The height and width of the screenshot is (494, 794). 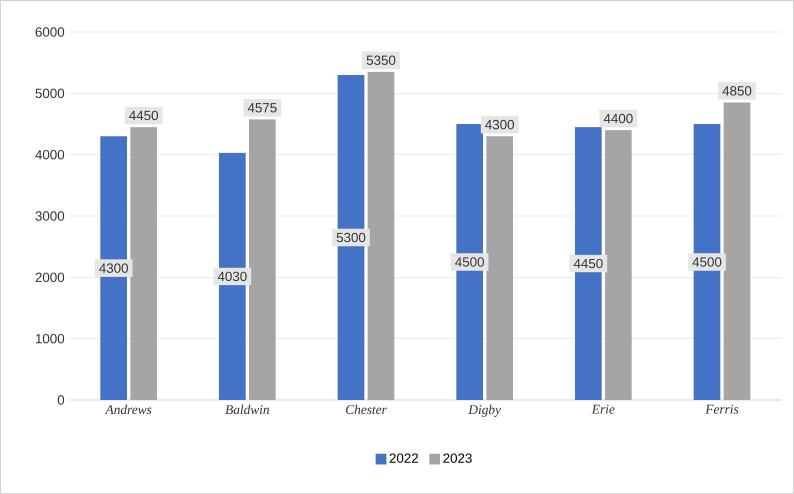 What do you see at coordinates (49, 155) in the screenshot?
I see `y-tick-label: 4000` at bounding box center [49, 155].